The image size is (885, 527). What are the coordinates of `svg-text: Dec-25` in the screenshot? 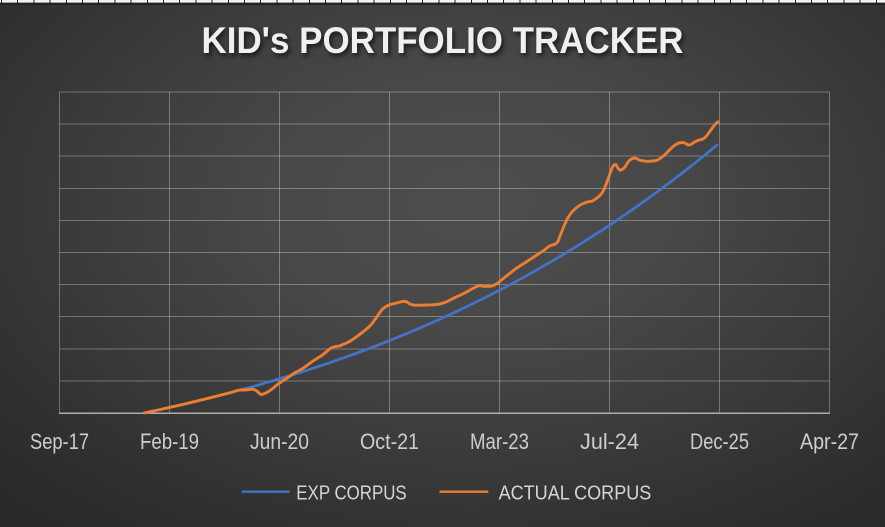 It's located at (719, 441).